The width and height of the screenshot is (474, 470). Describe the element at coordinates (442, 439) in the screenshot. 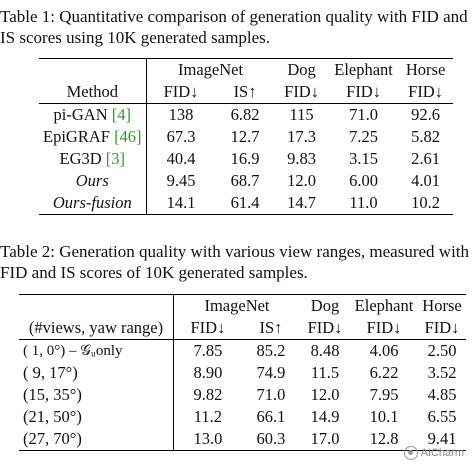

I see `table-cell: 9.41` at that location.